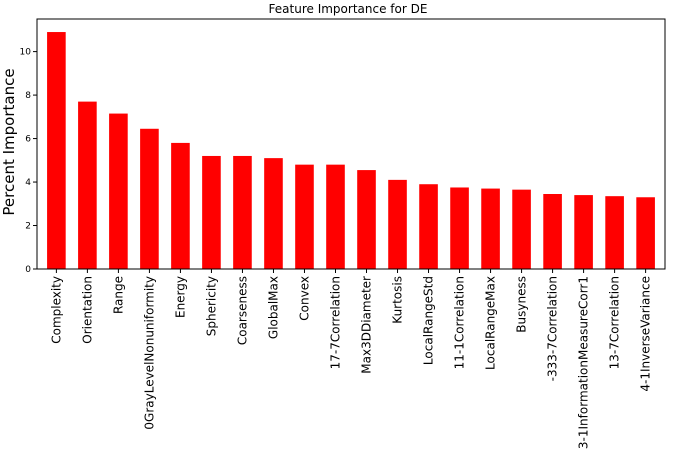 The height and width of the screenshot is (456, 682). Describe the element at coordinates (646, 334) in the screenshot. I see `x-tick-label: 4-1InverseVariance` at that location.